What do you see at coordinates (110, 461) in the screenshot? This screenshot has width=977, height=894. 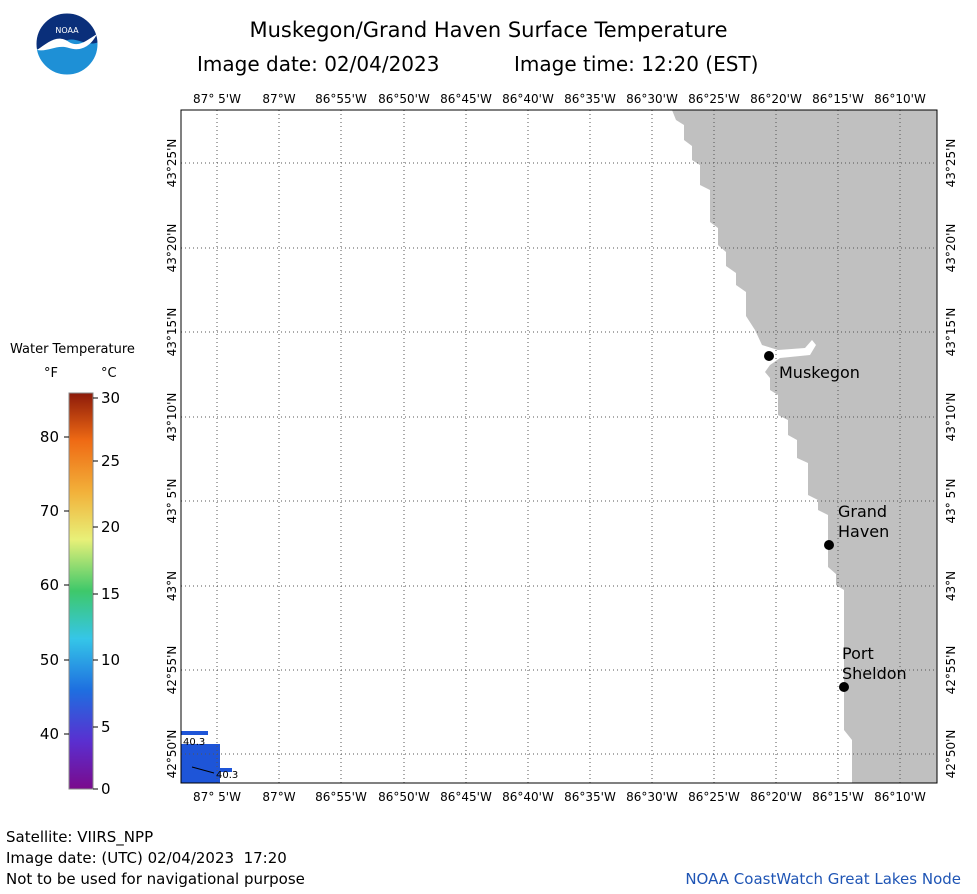 I see `legend-c-tick: 25` at bounding box center [110, 461].